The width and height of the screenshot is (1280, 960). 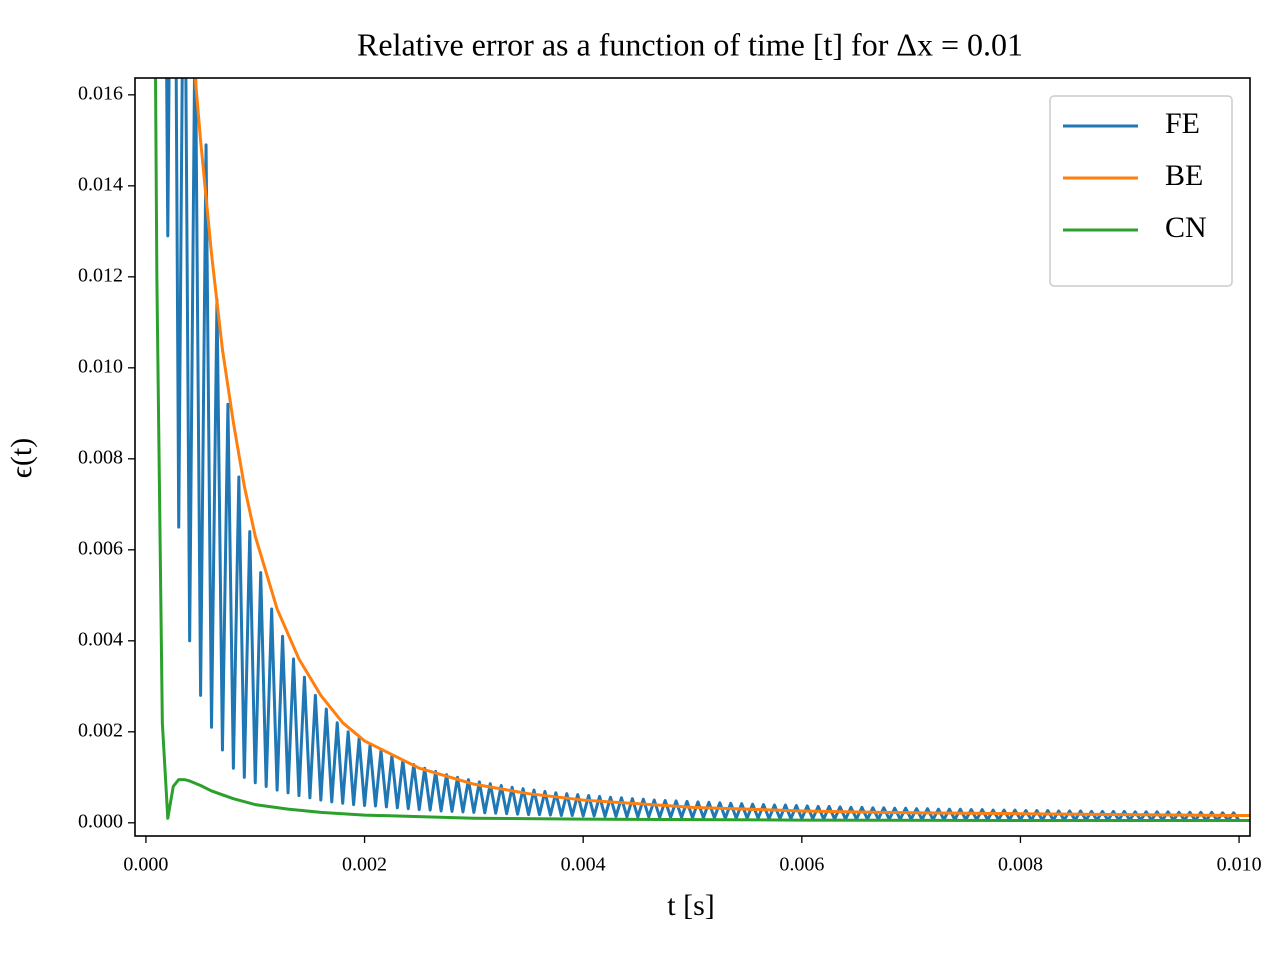 I want to click on legend-label: CN, so click(x=1186, y=227).